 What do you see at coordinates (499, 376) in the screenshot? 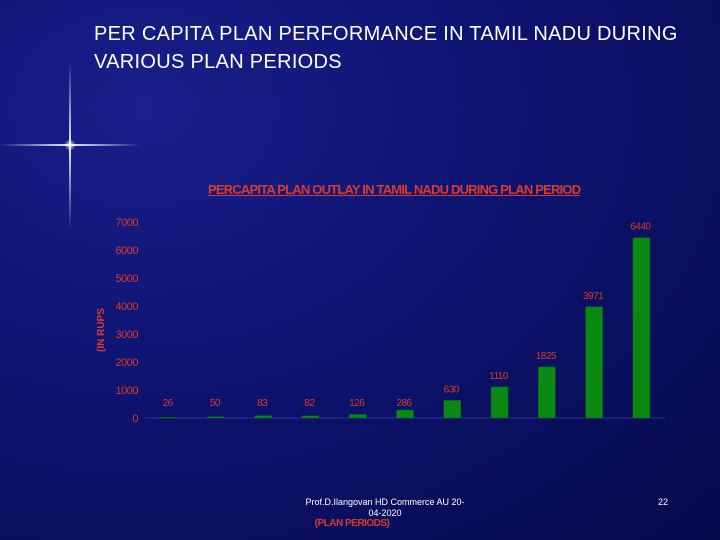
I see `data-label: 1110` at bounding box center [499, 376].